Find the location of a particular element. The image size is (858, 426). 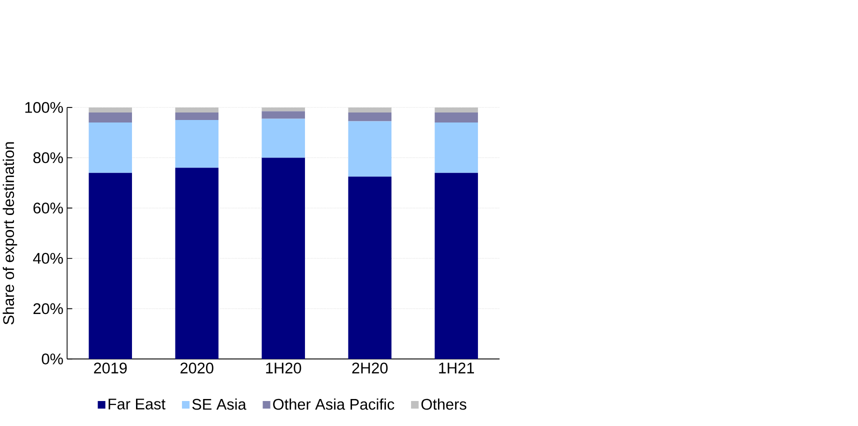

legend-label: SE Asia is located at coordinates (219, 404).